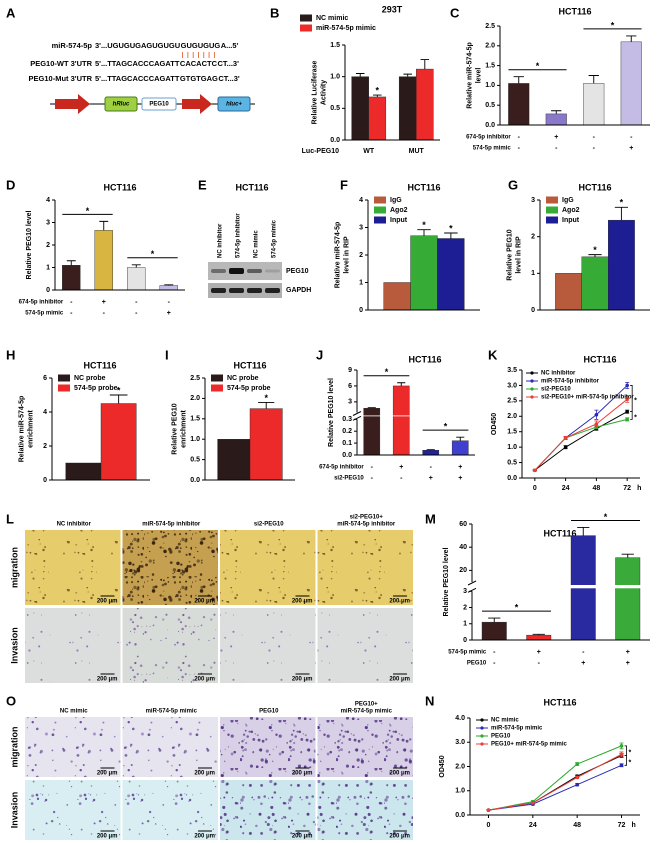 The image size is (660, 843). Describe the element at coordinates (11, 12) in the screenshot. I see `panel-letter: A` at that location.